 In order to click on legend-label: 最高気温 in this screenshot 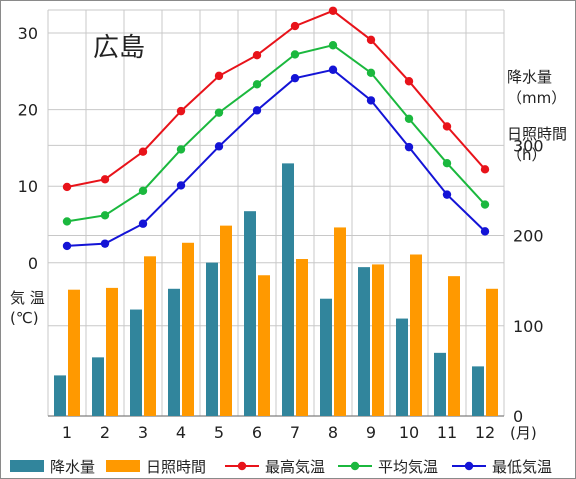, I will do `click(295, 467)`.